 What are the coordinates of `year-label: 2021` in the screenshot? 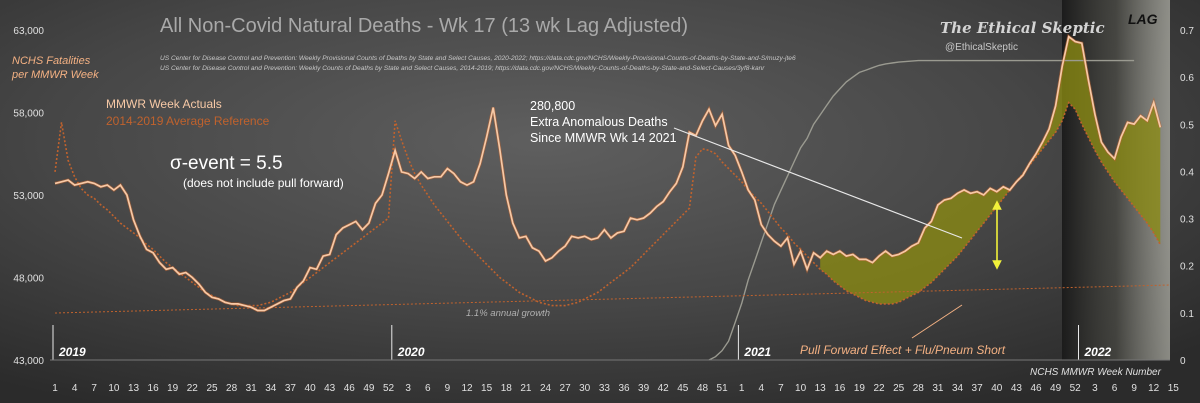 It's located at (757, 352).